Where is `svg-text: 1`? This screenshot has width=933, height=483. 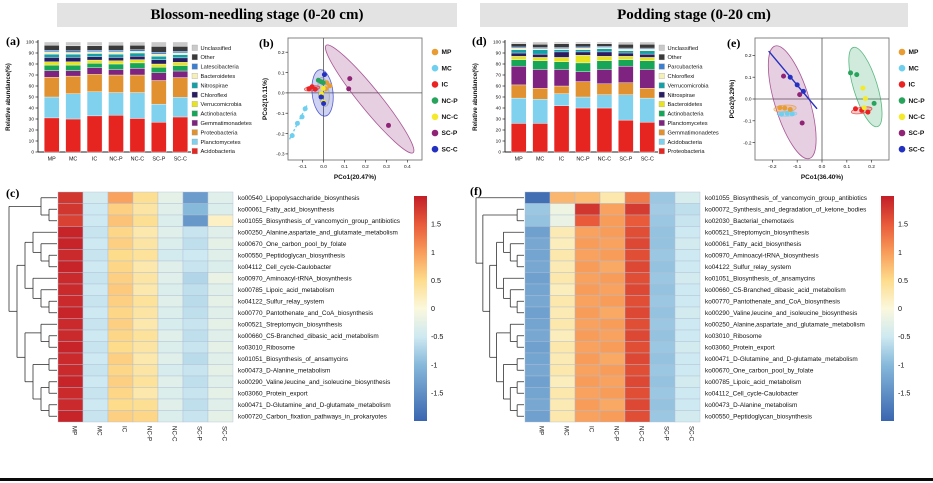
svg-text: 1 is located at coordinates (900, 252).